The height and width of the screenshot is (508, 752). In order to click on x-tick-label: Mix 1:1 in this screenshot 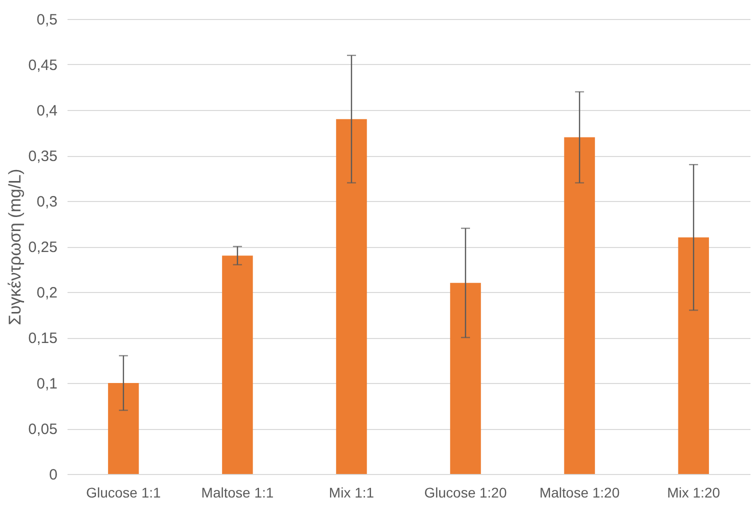, I will do `click(351, 492)`.